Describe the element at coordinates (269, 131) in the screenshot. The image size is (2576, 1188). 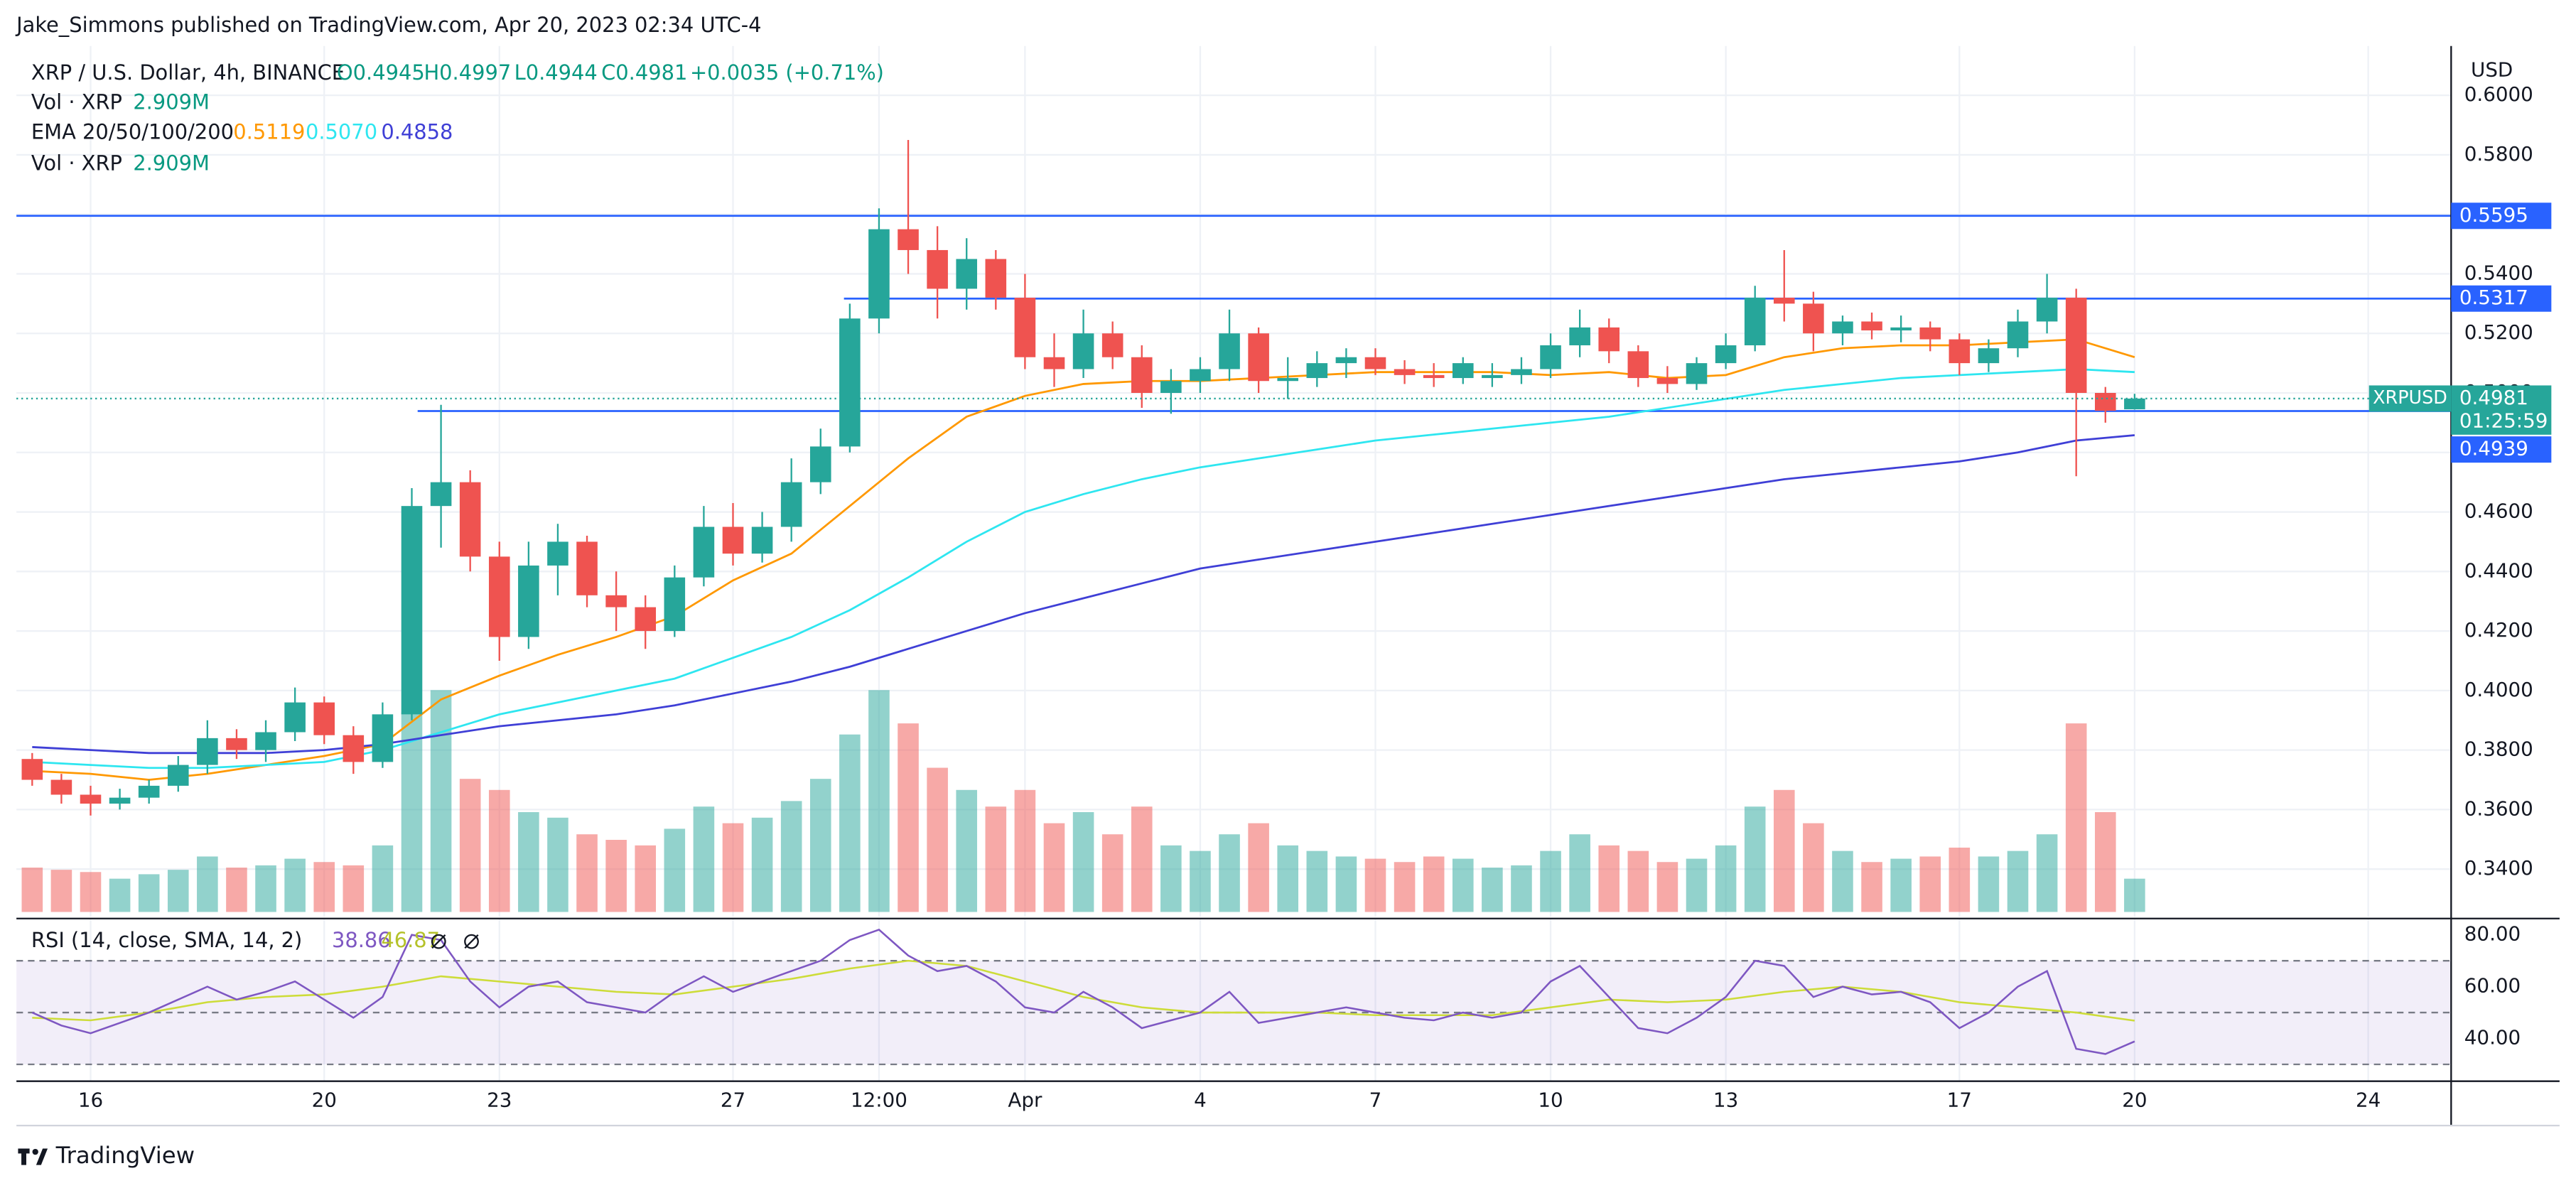
I see `ema-legend-value: 0.5119` at that location.